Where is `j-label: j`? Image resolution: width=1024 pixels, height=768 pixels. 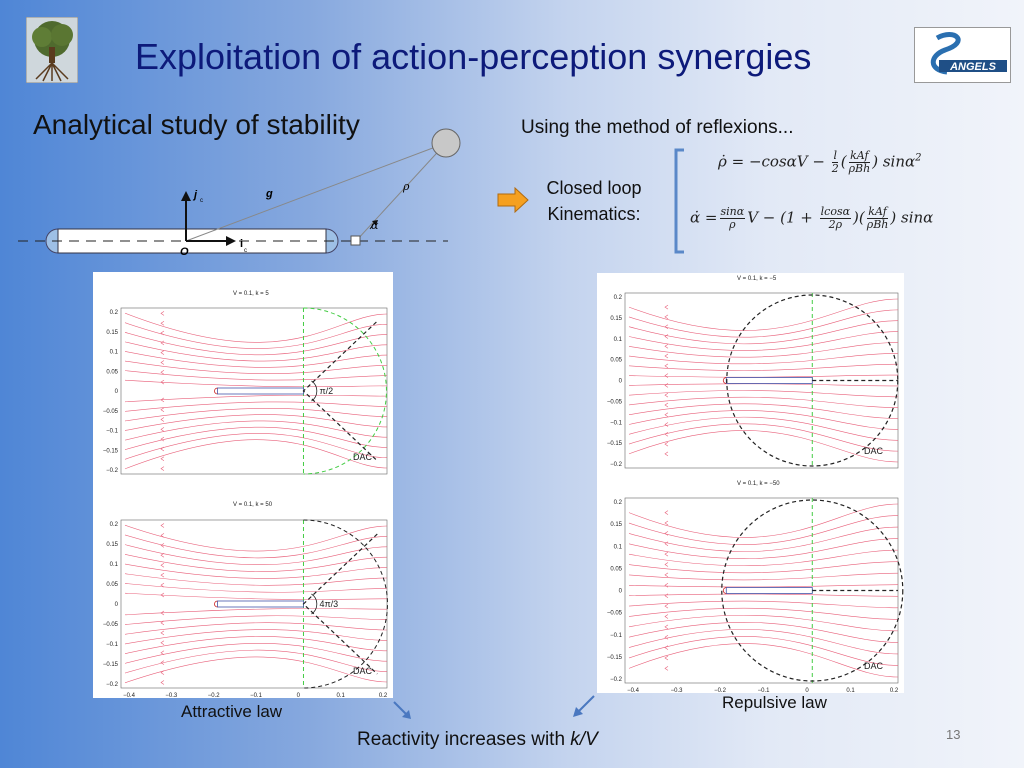 j-label: j is located at coordinates (195, 195).